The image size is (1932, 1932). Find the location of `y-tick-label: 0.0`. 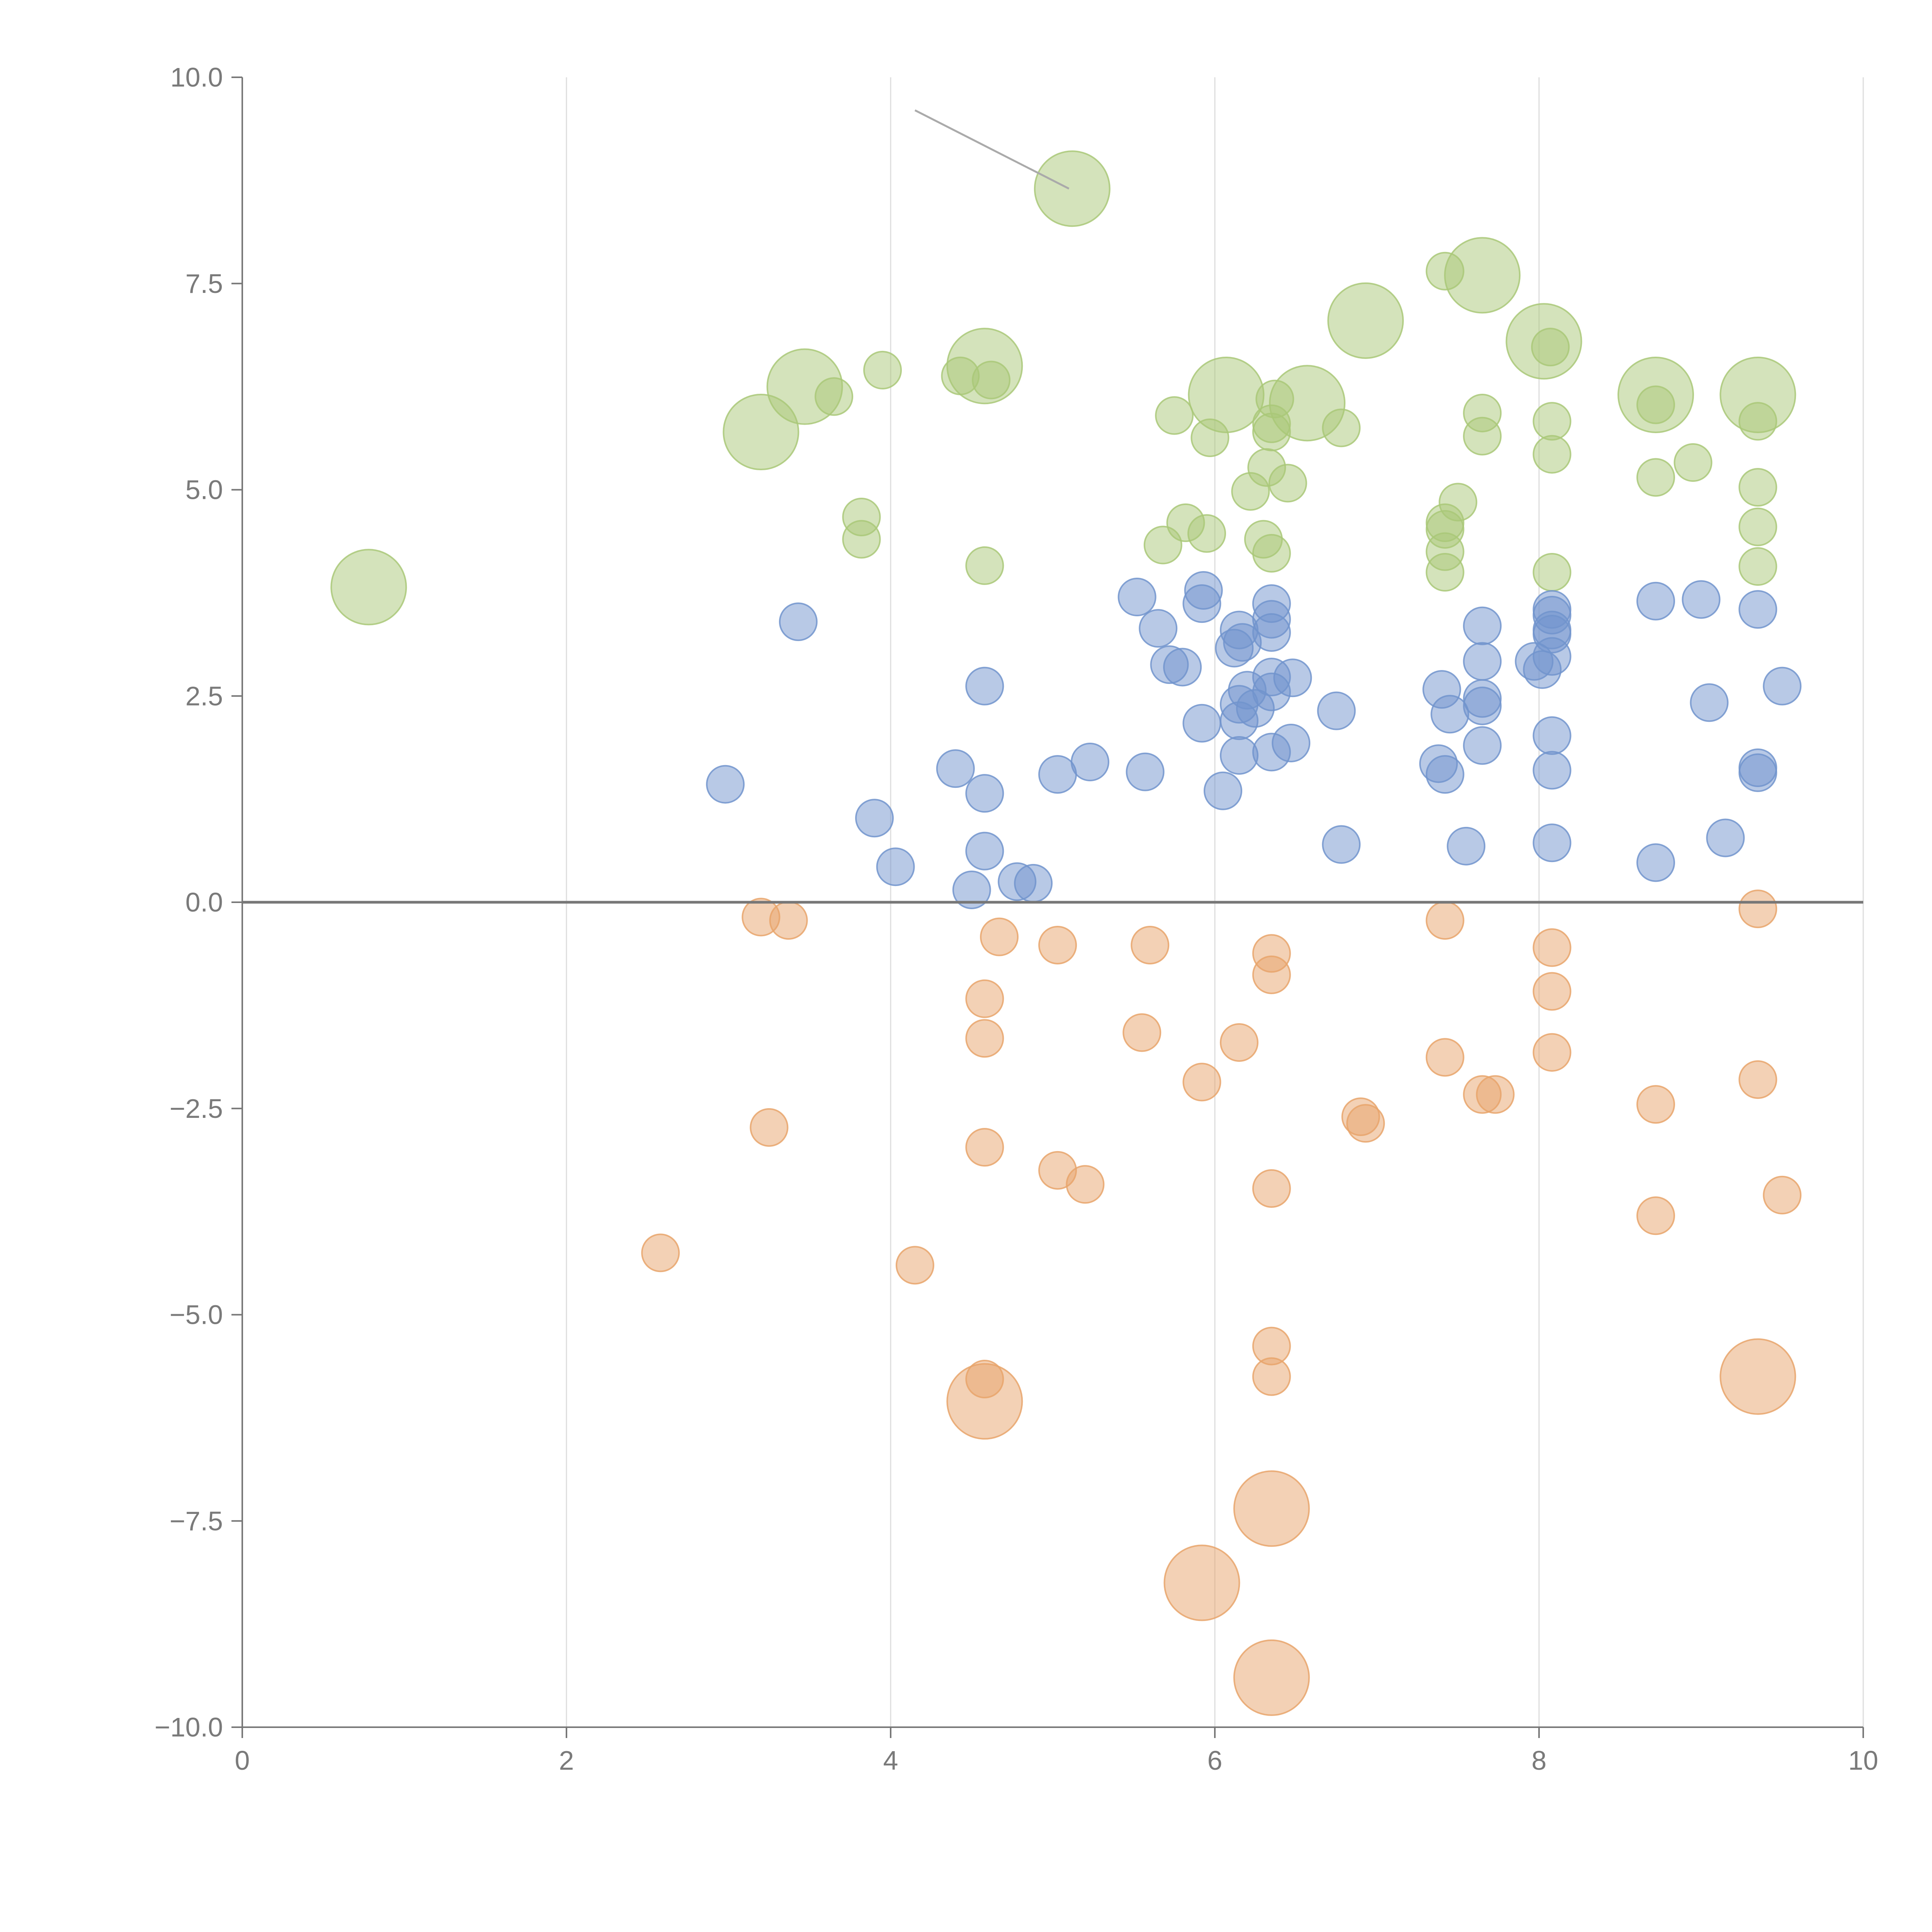

y-tick-label: 0.0 is located at coordinates (204, 902).